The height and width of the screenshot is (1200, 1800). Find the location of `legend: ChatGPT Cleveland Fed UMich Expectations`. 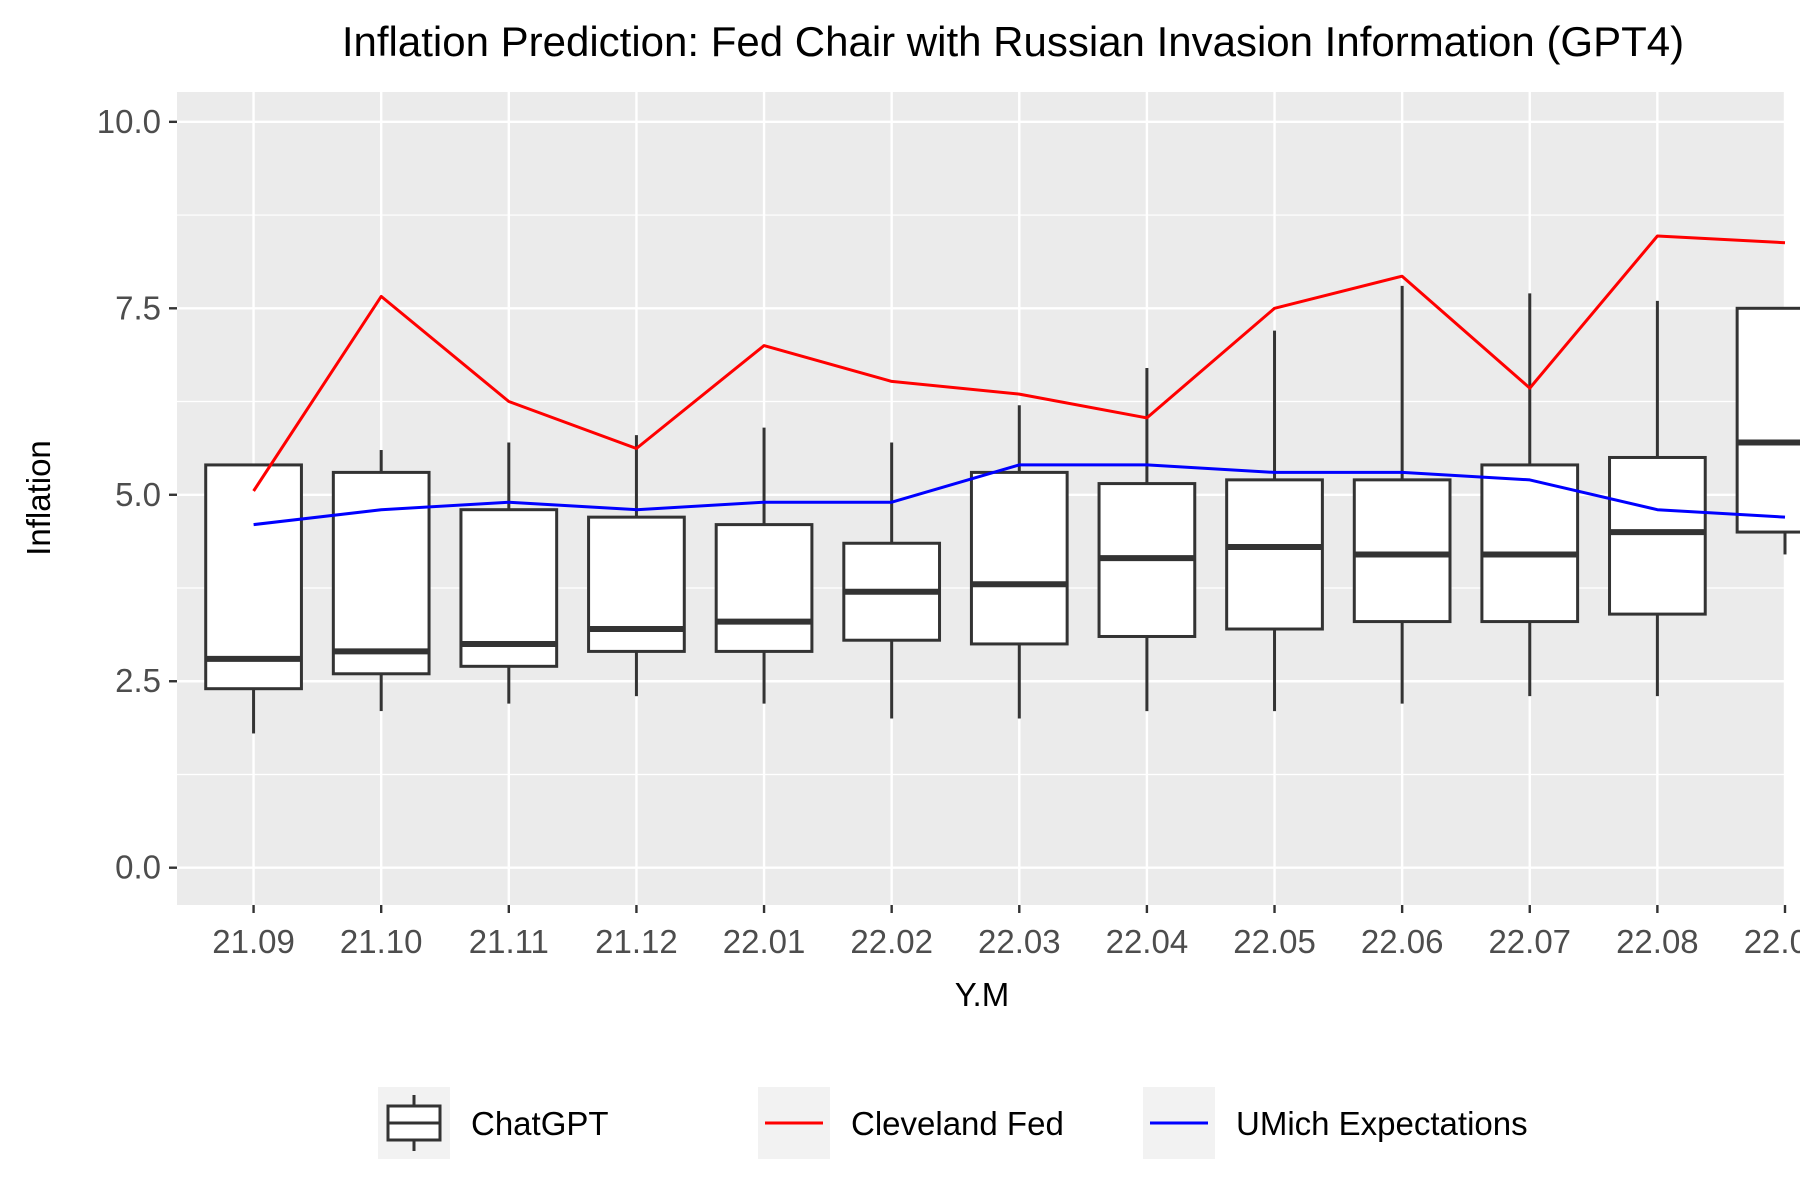

legend: ChatGPT Cleveland Fed UMich Expectations is located at coordinates (953, 1123).